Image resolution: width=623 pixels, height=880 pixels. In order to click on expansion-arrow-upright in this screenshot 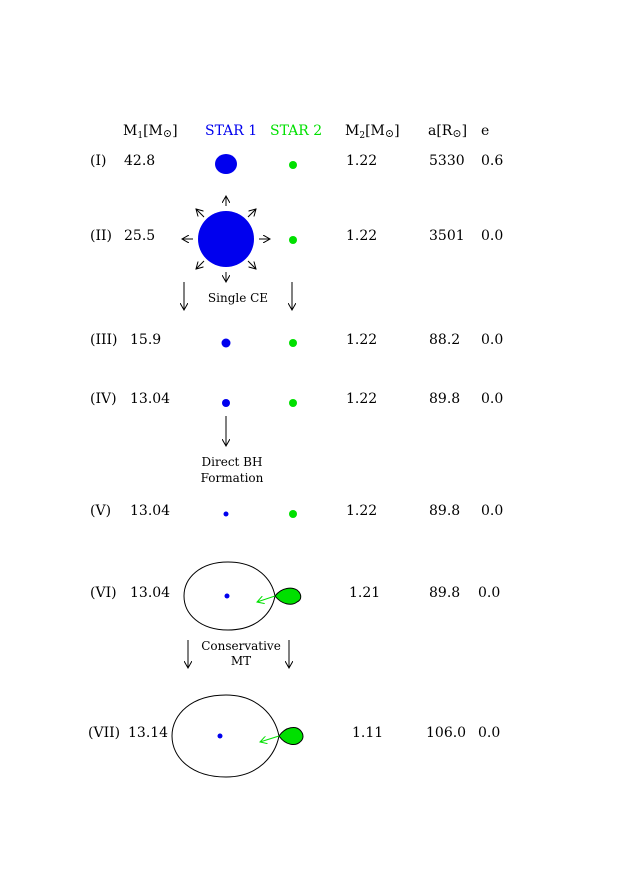, I will do `click(251, 213)`.